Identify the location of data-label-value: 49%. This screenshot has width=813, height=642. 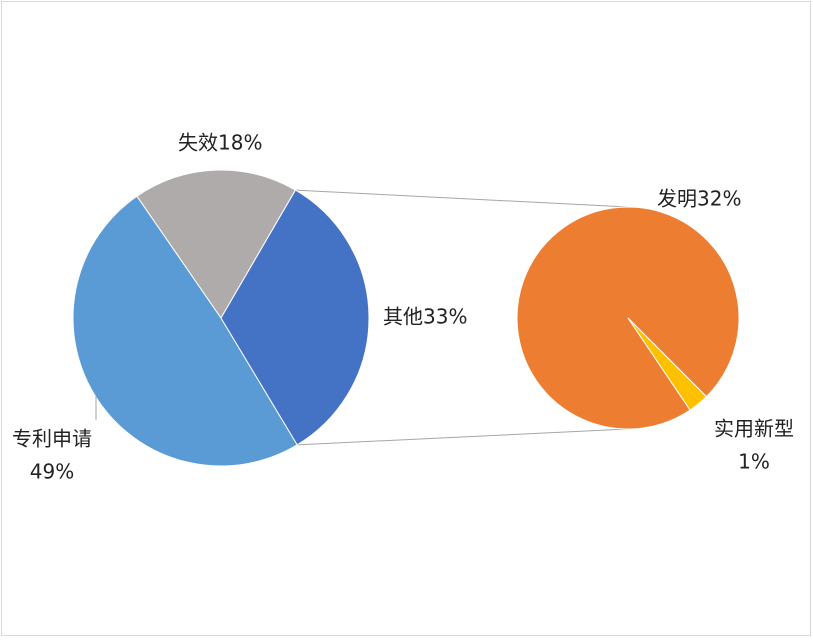
(52, 472).